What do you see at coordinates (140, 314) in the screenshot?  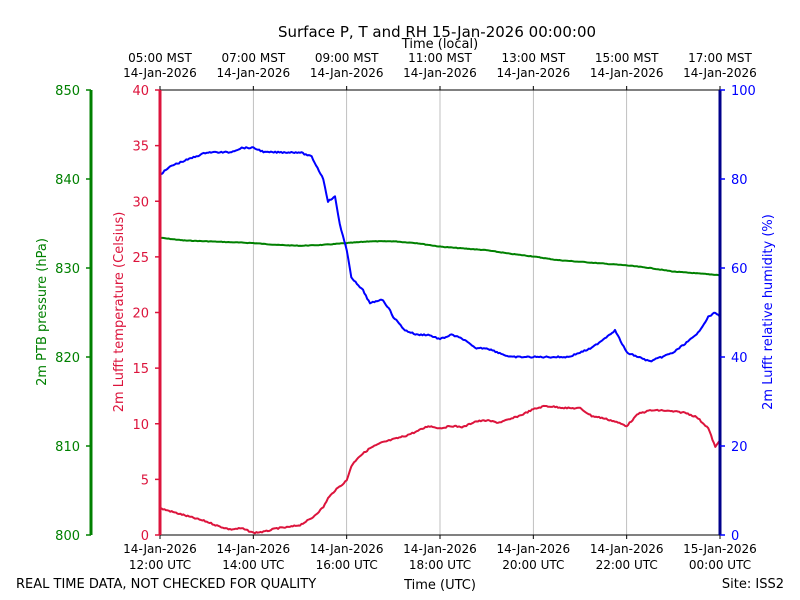 I see `temperature-tick-label: 20` at bounding box center [140, 314].